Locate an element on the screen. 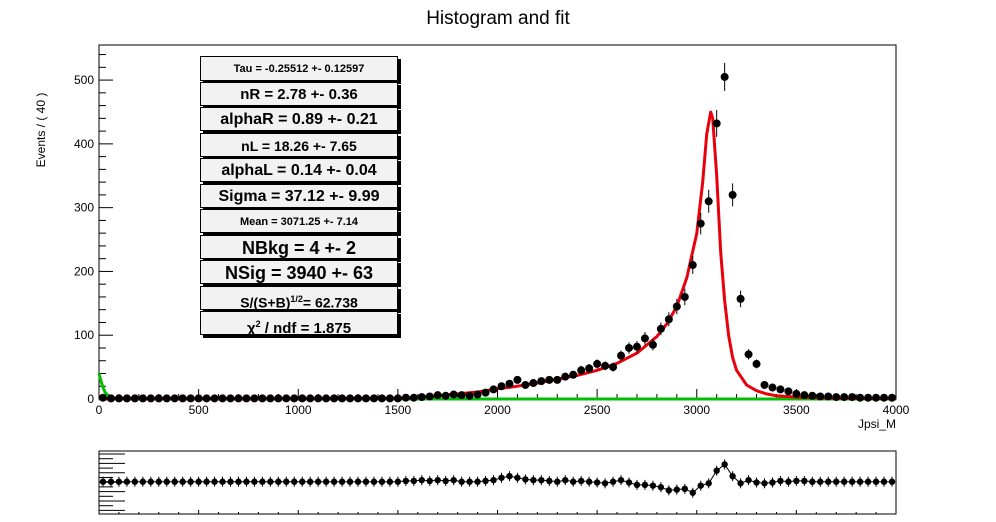 The image size is (996, 522). x-axis: 0 500 1000 1500 2000 2500 3000 3500 4000 is located at coordinates (503, 403).